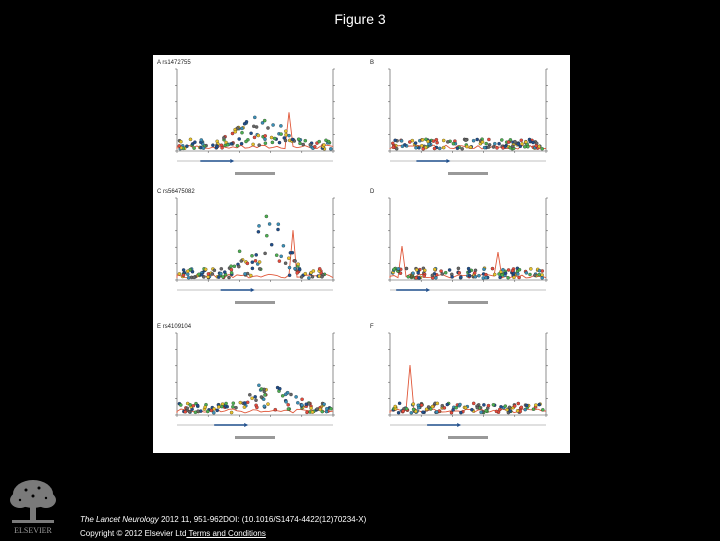 The height and width of the screenshot is (541, 720). Describe the element at coordinates (226, 533) in the screenshot. I see `terms-link: Terms and Conditions` at that location.